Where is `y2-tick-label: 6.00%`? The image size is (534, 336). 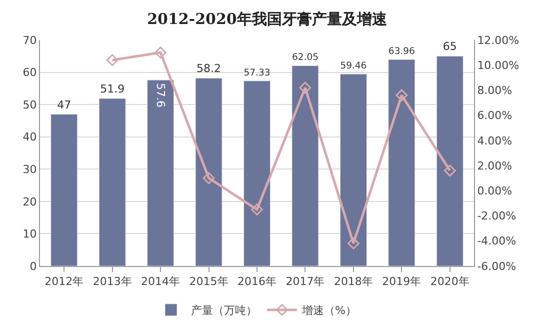
y2-tick-label: 6.00% is located at coordinates (494, 115).